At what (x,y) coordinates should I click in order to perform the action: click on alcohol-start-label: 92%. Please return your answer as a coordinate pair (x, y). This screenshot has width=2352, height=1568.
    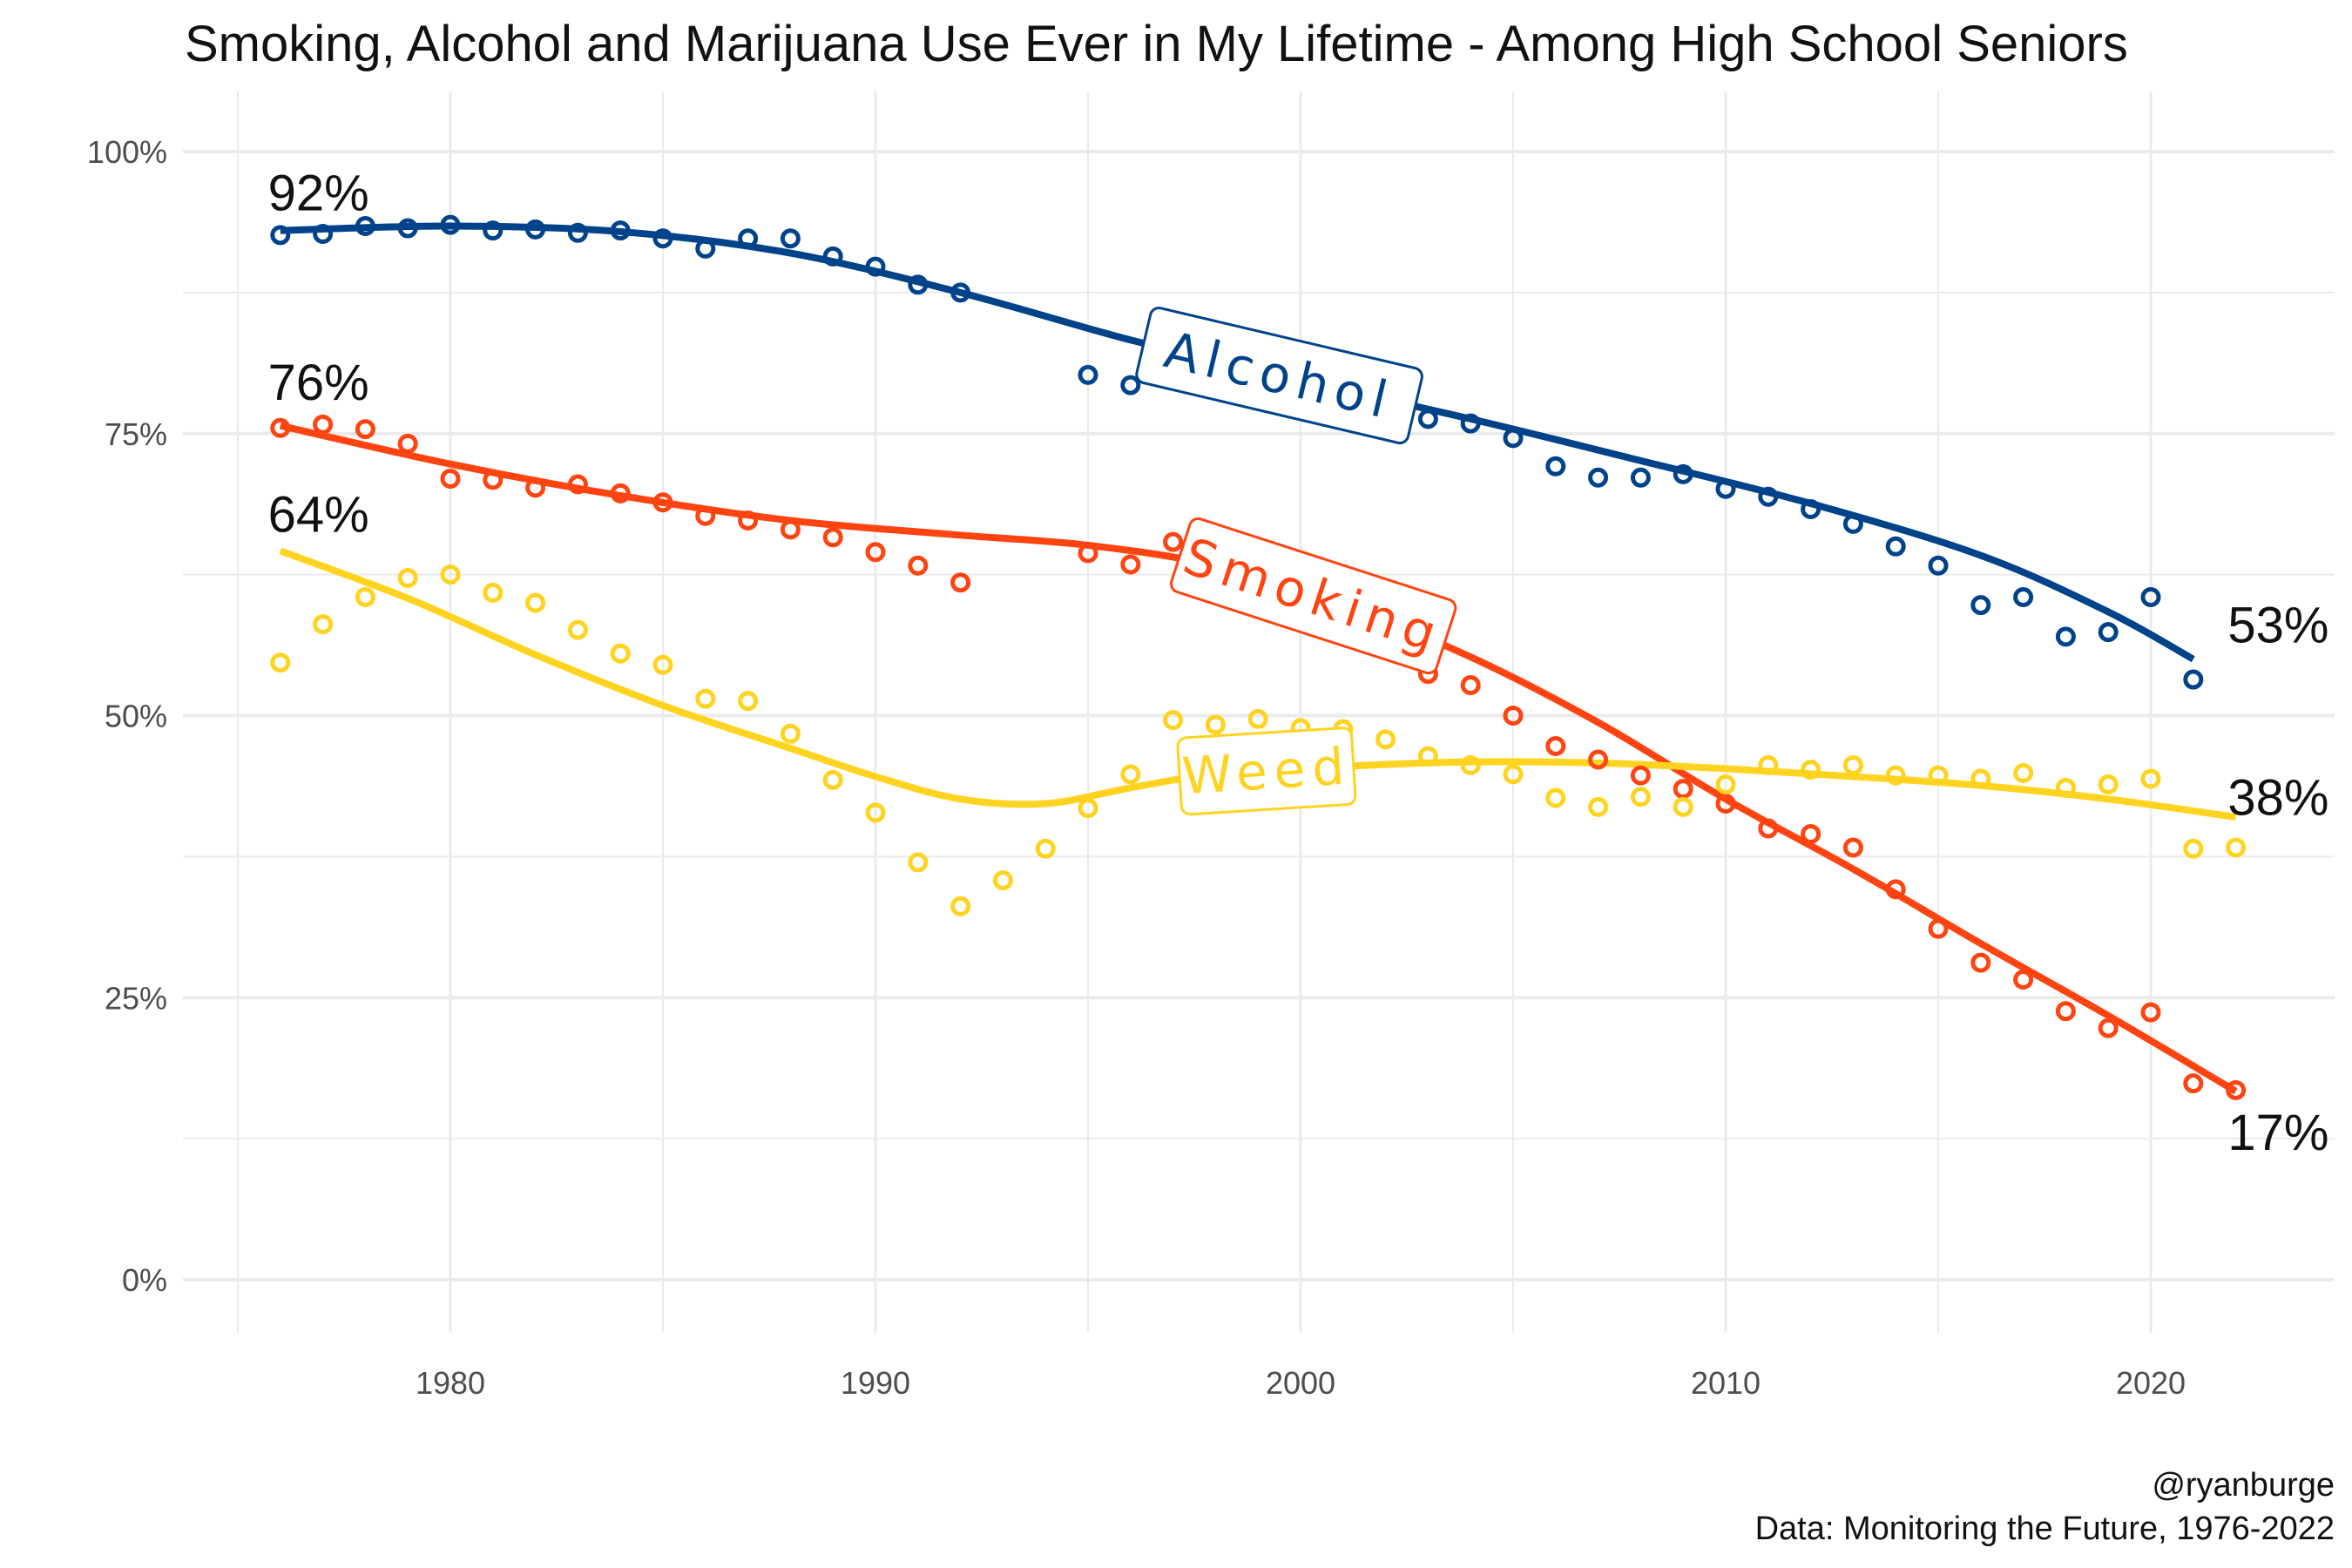
    Looking at the image, I should click on (319, 193).